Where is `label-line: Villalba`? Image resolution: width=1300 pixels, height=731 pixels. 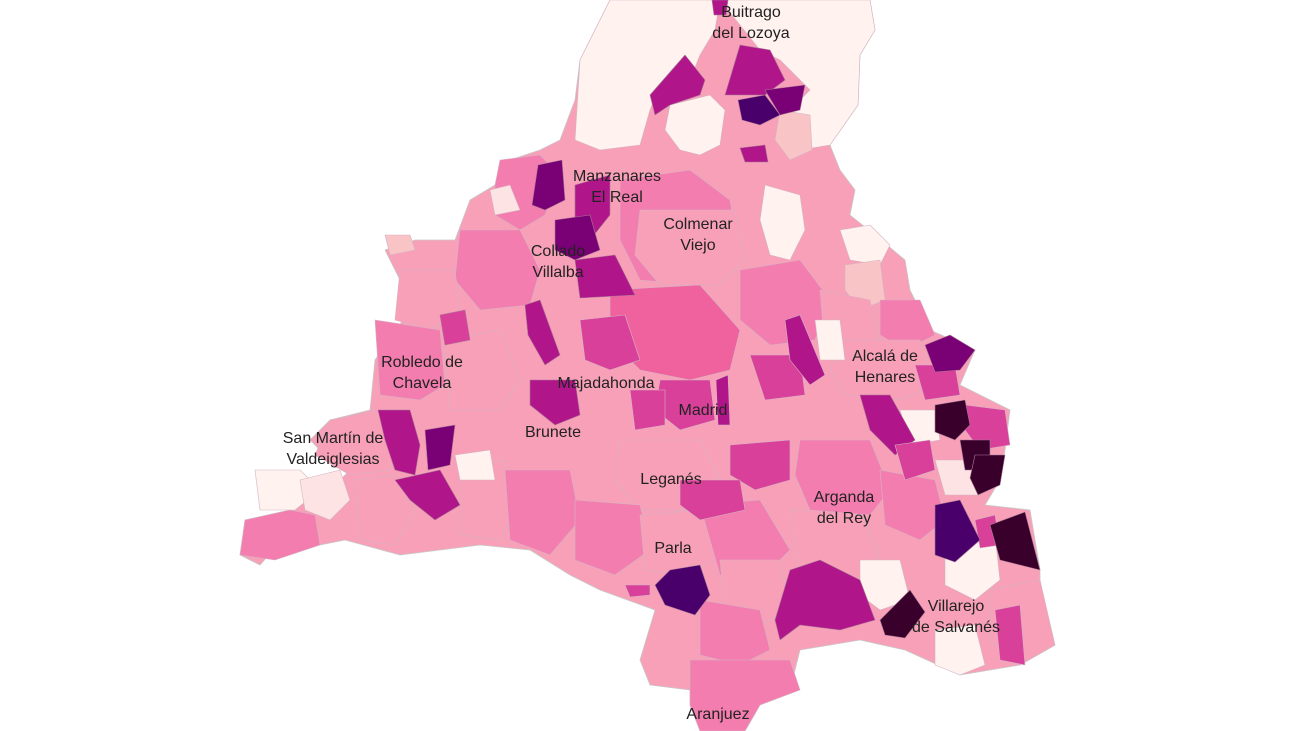
label-line: Villalba is located at coordinates (557, 272).